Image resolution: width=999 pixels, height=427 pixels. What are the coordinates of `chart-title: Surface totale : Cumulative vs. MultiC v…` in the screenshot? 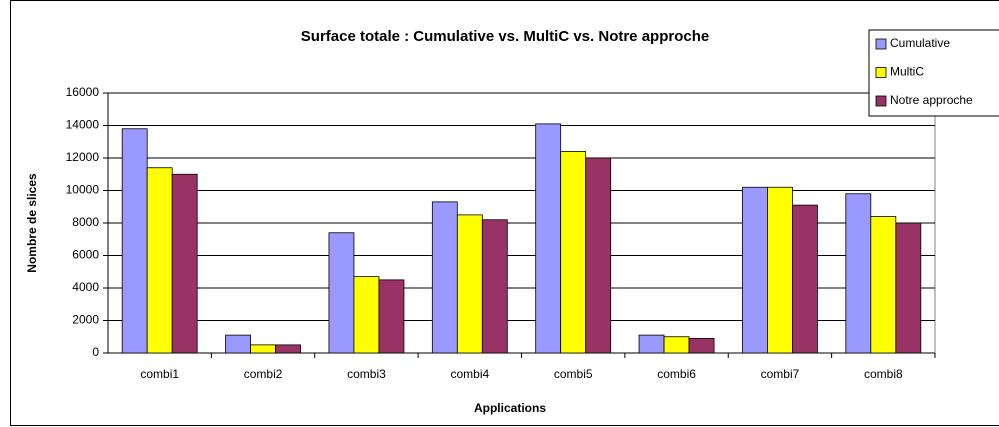 It's located at (505, 36).